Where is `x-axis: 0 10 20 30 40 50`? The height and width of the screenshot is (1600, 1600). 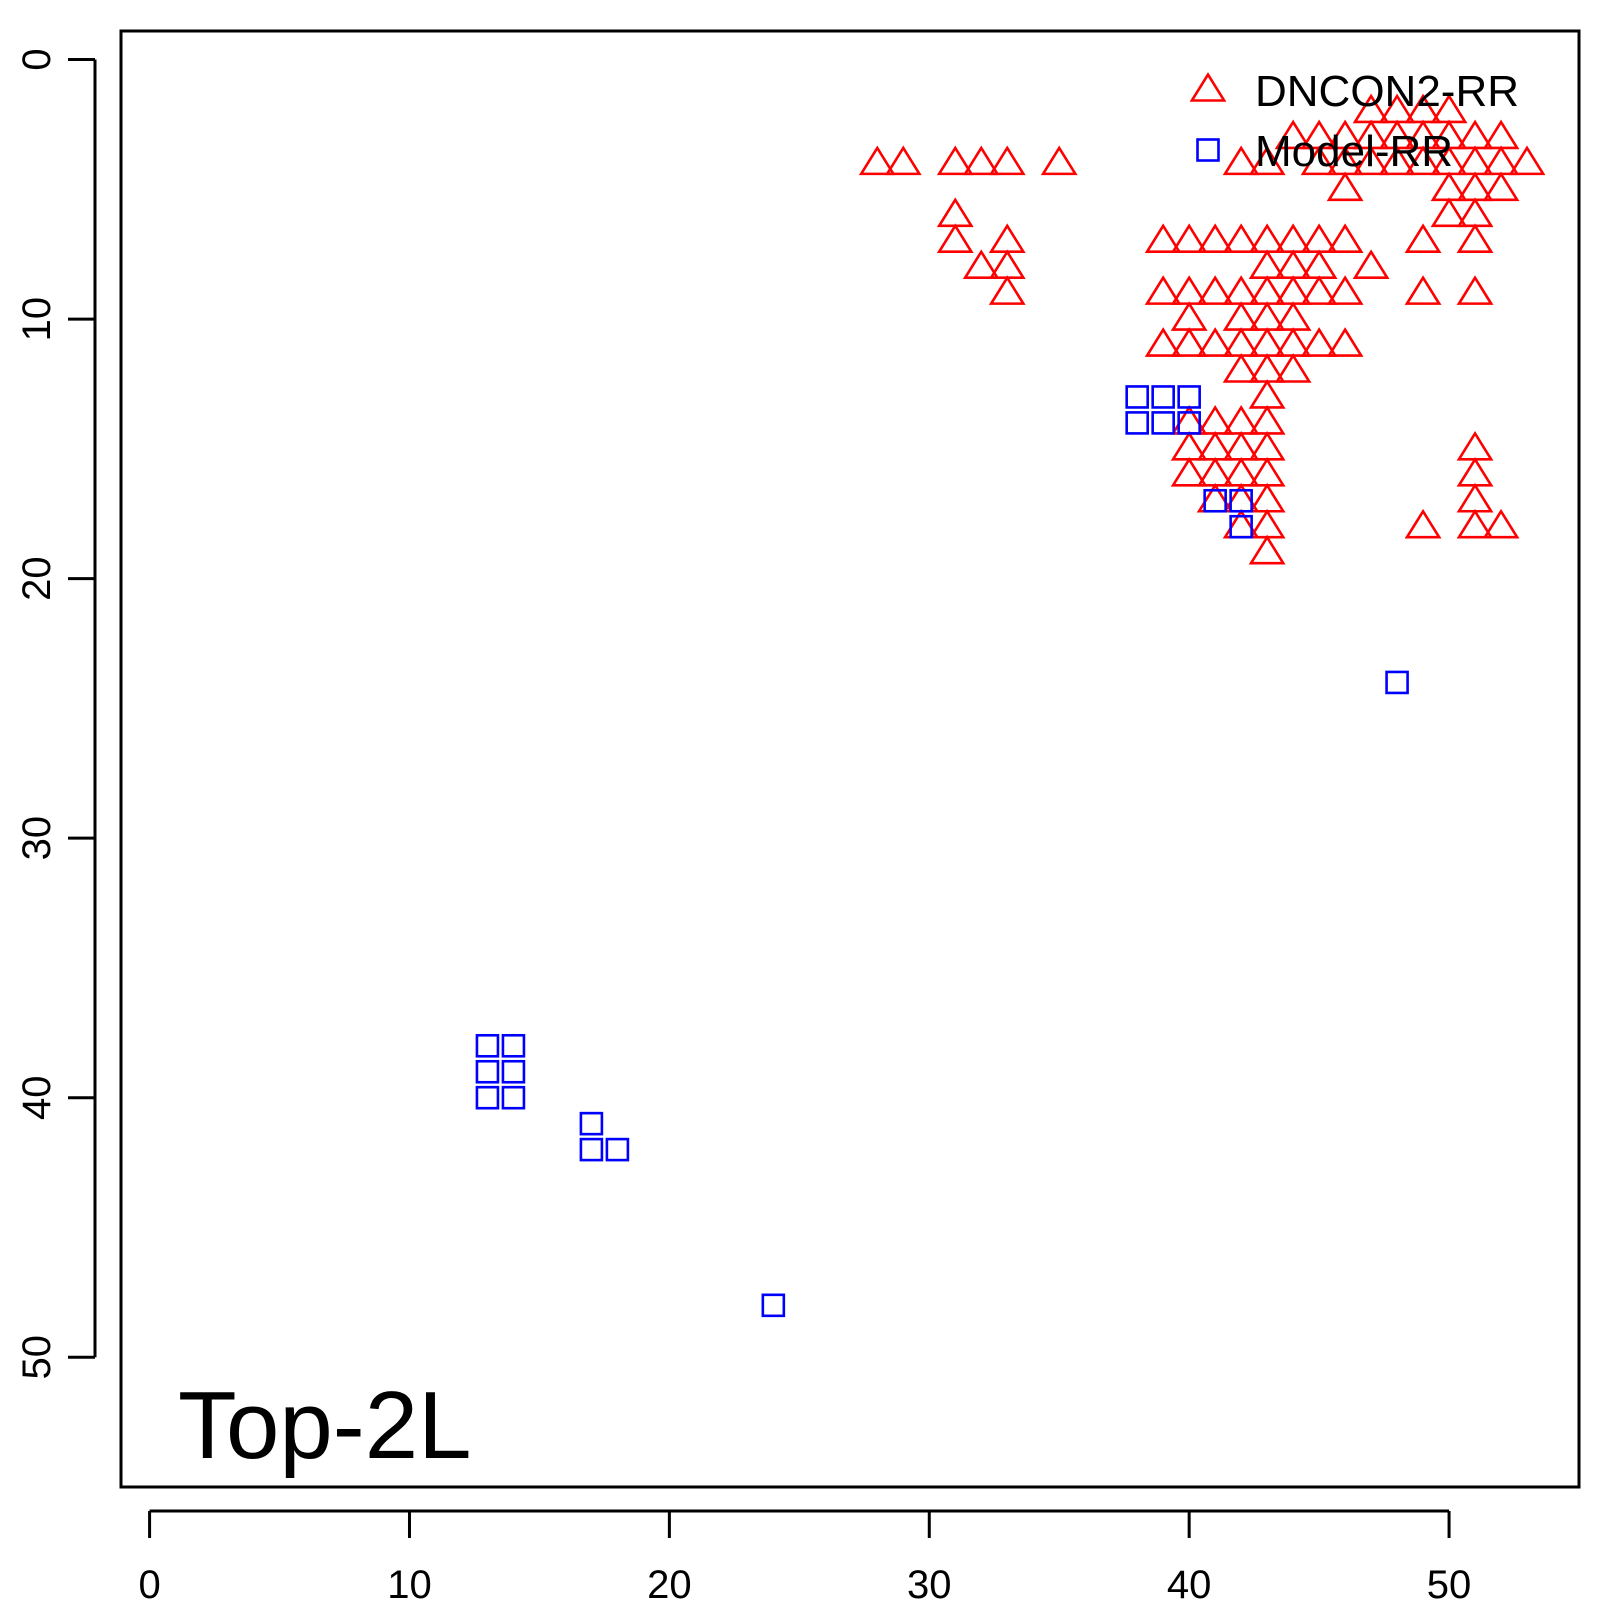
x-axis: 0 10 20 30 40 50 is located at coordinates (805, 1554).